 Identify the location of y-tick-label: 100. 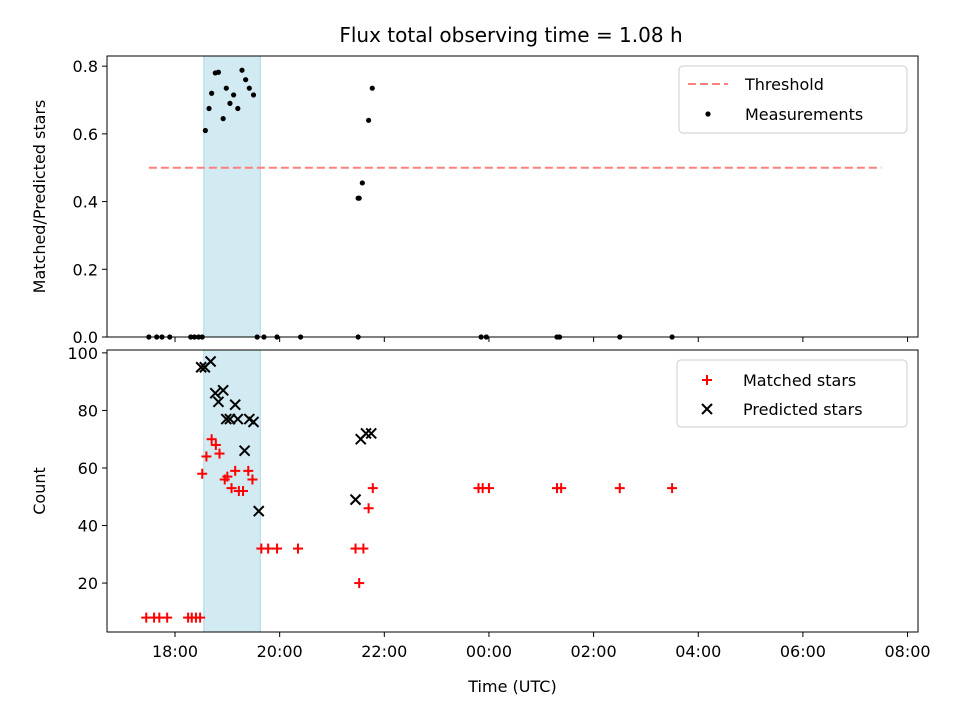
(82, 353).